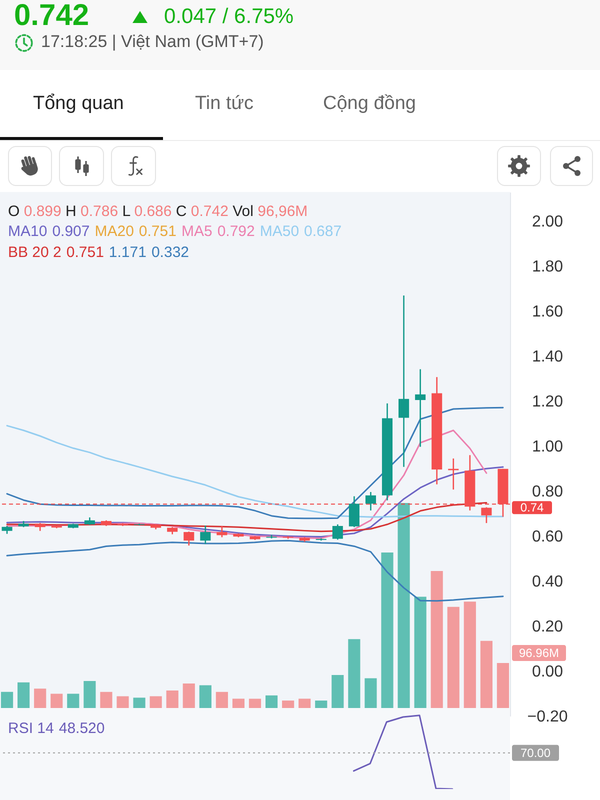 Image resolution: width=600 pixels, height=800 pixels. What do you see at coordinates (170, 253) in the screenshot?
I see `annotation: 0.332` at bounding box center [170, 253].